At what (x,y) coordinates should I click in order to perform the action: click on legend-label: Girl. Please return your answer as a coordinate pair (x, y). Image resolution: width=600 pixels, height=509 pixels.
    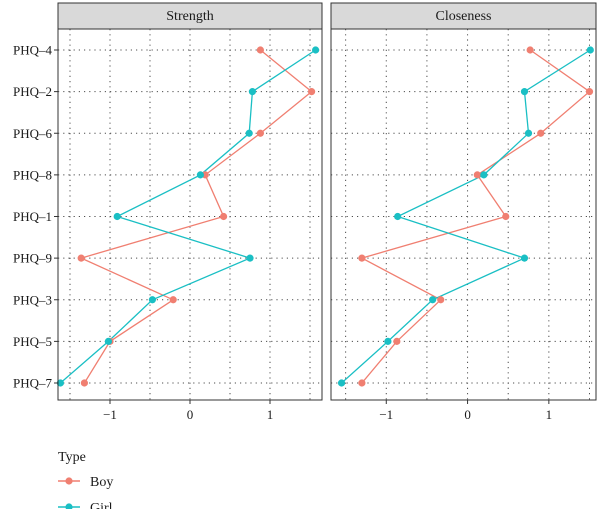
    Looking at the image, I should click on (101, 505).